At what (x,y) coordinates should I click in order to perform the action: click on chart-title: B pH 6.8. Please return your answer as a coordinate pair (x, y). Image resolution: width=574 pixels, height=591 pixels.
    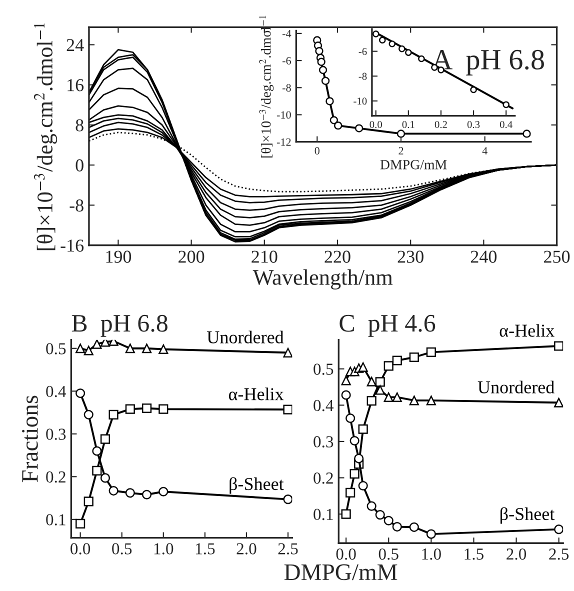
    Looking at the image, I should click on (120, 325).